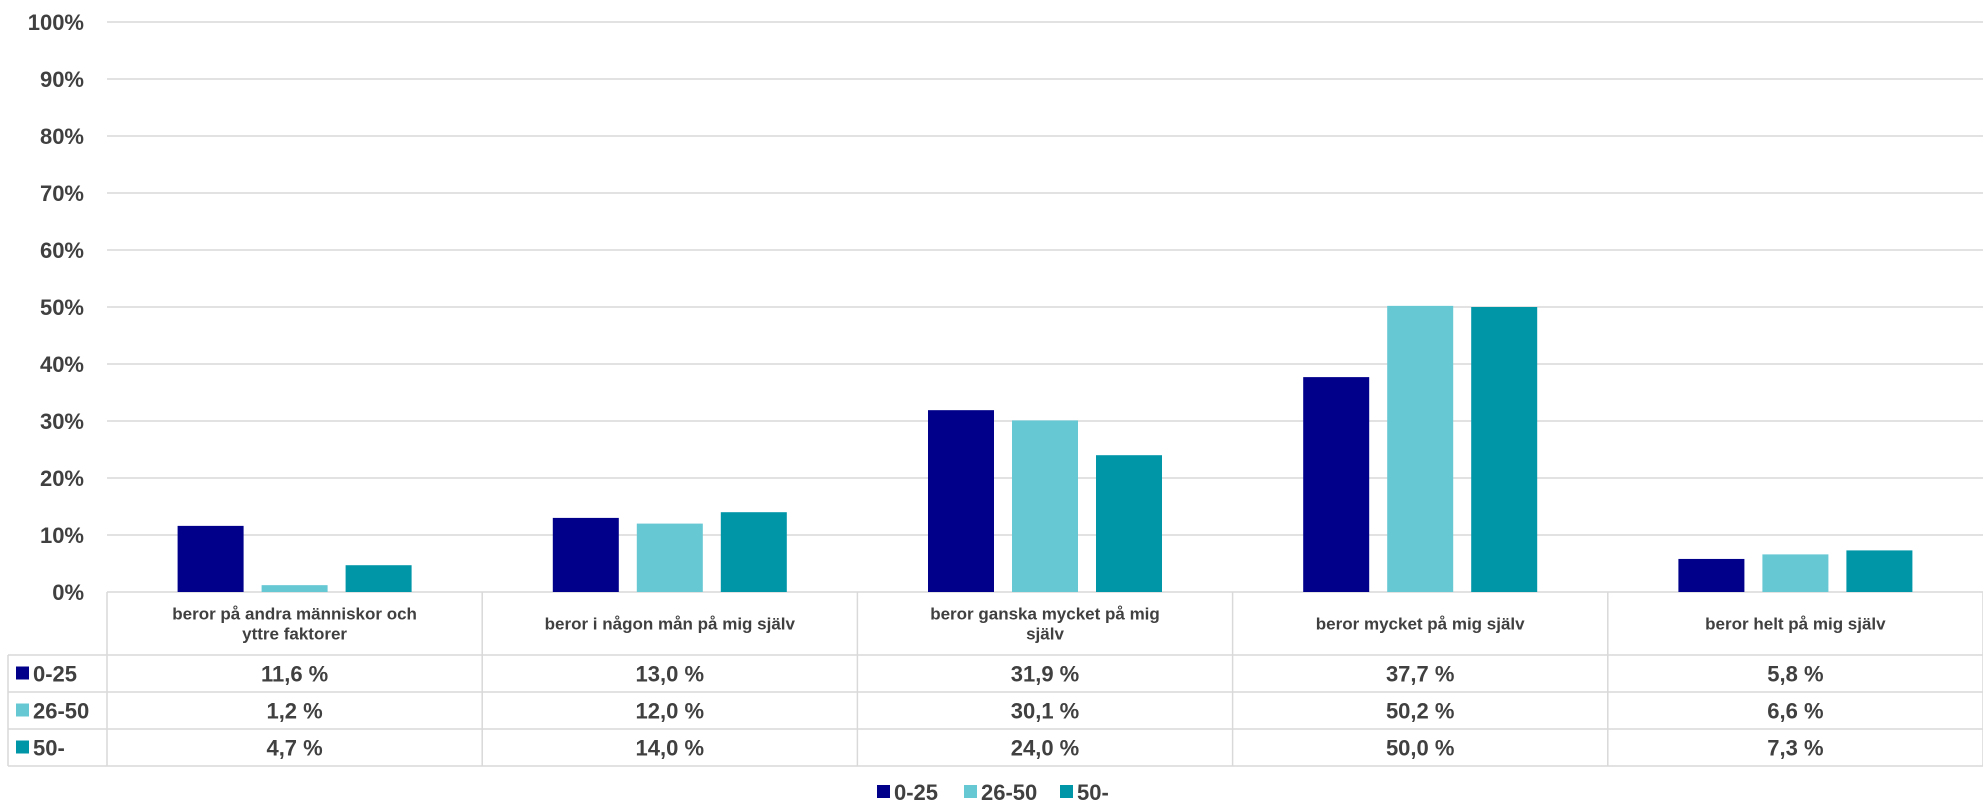 The image size is (1983, 809). Describe the element at coordinates (1795, 711) in the screenshot. I see `data-label: 6,6 %` at that location.